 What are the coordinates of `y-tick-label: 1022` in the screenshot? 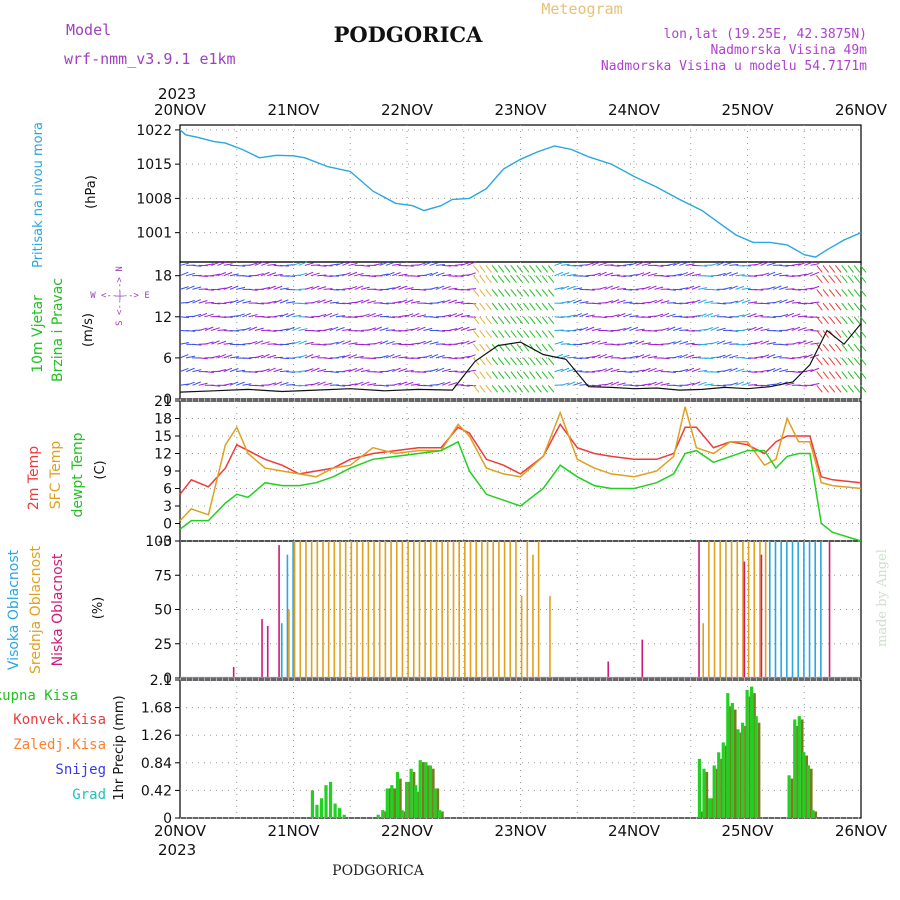 It's located at (154, 131).